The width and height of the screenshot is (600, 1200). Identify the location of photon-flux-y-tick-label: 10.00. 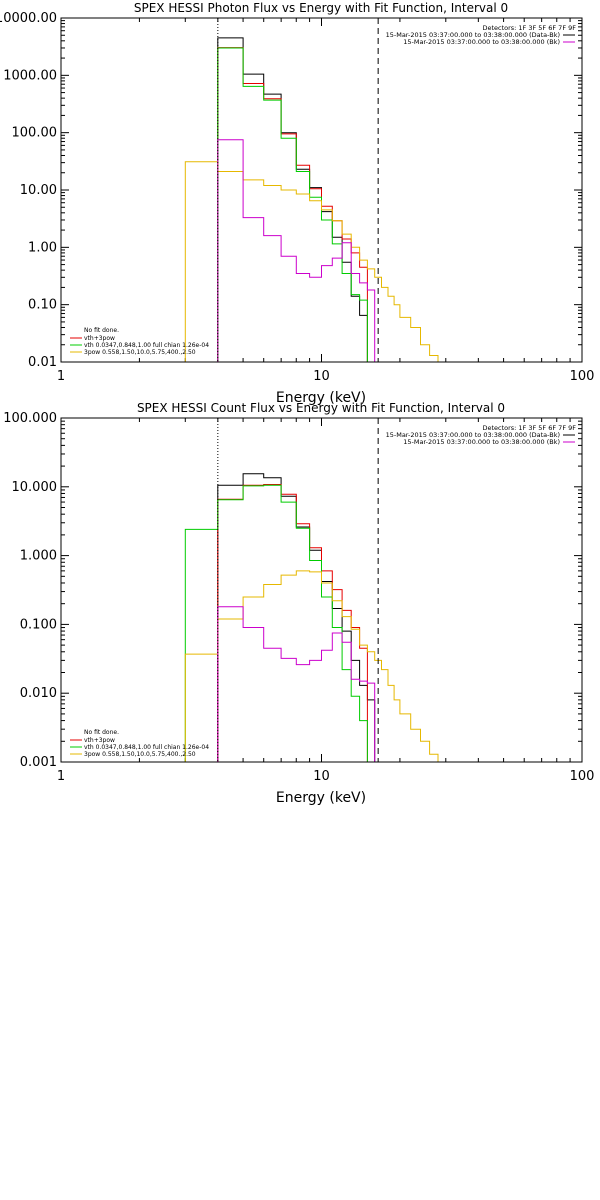
(38, 190).